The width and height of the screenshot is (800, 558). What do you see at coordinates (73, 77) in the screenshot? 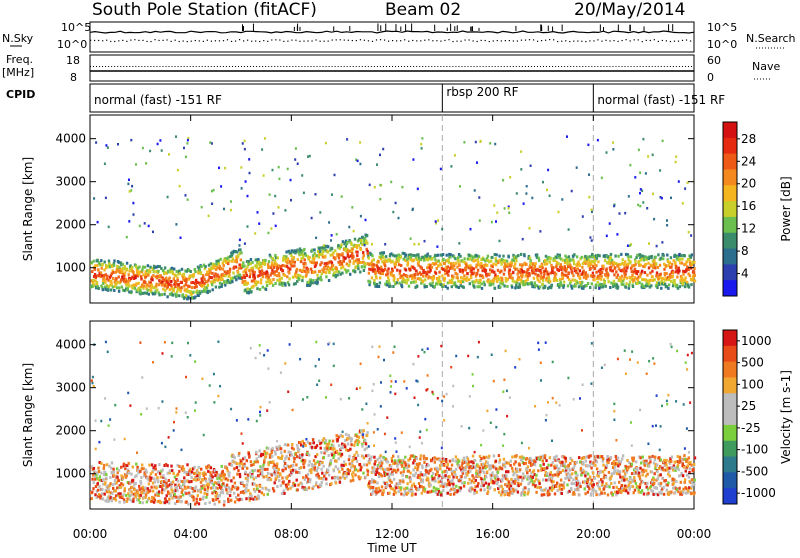
I see `freq-tick-bottom: 8` at bounding box center [73, 77].